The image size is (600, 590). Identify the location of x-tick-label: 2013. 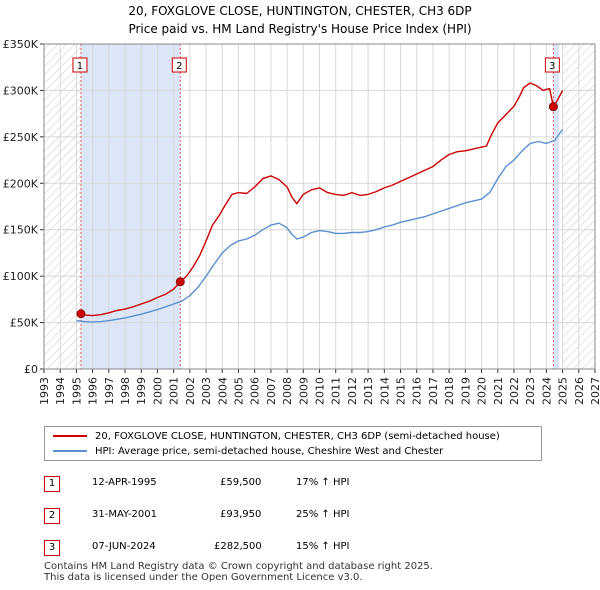
(368, 391).